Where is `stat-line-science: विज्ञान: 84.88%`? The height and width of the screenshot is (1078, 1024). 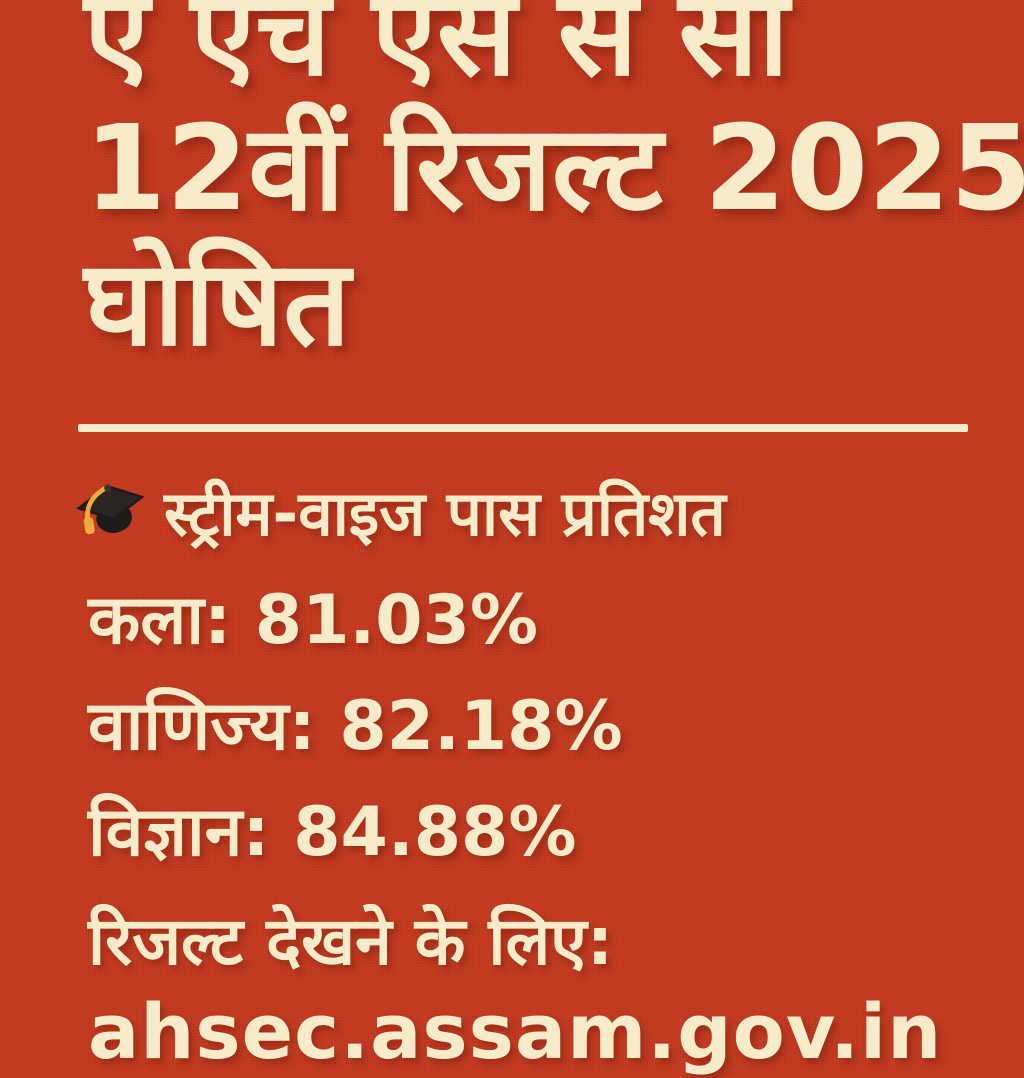 stat-line-science: विज्ञान: 84.88% is located at coordinates (332, 832).